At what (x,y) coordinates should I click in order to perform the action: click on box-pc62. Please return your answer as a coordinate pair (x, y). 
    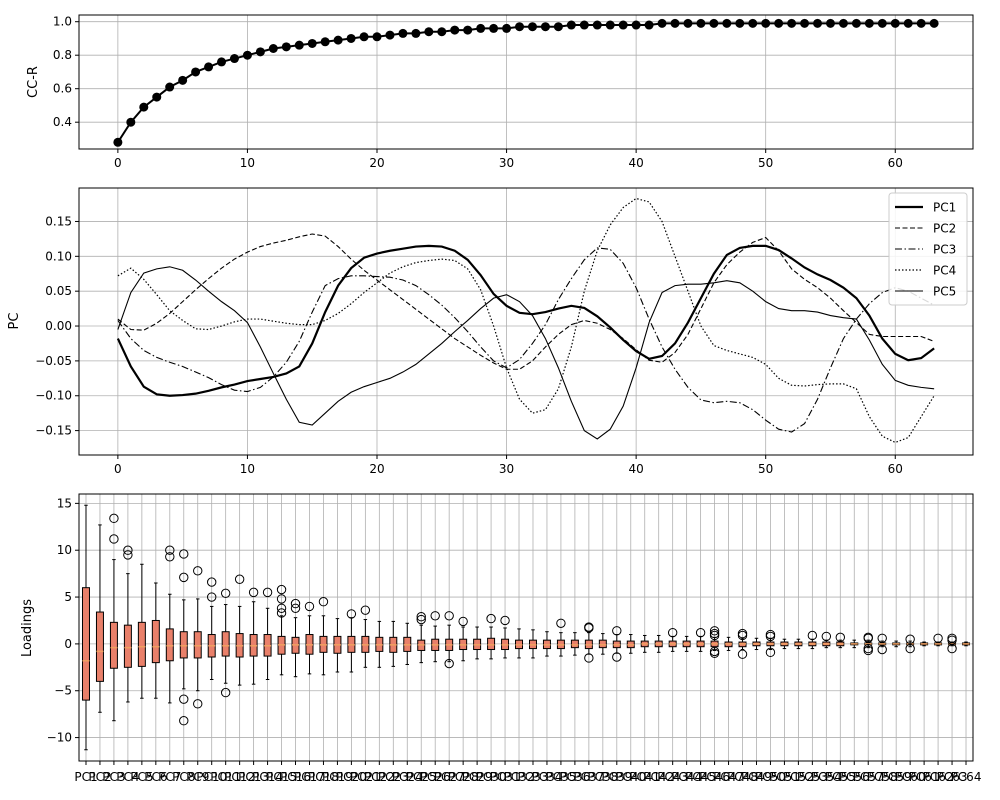
    Looking at the image, I should click on (938, 640).